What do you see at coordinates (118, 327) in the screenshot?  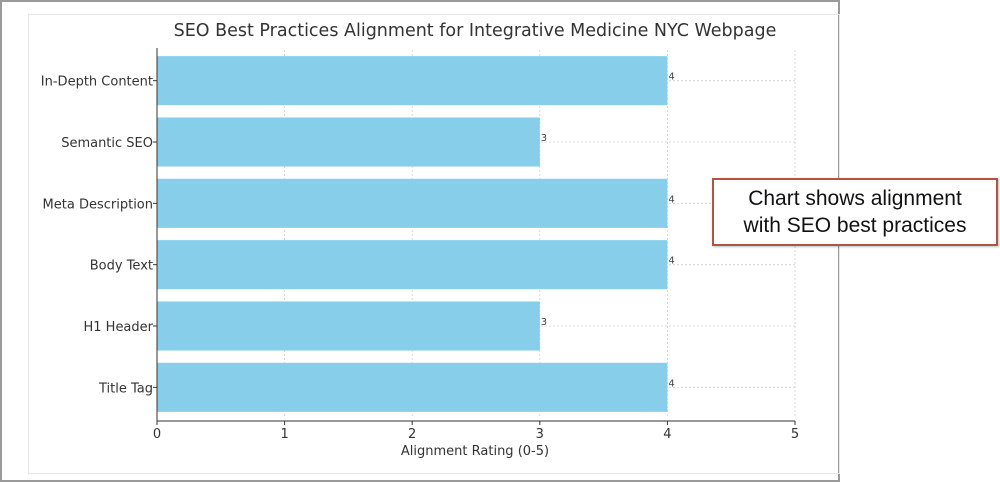 I see `y-tick-label: H1 Header` at bounding box center [118, 327].